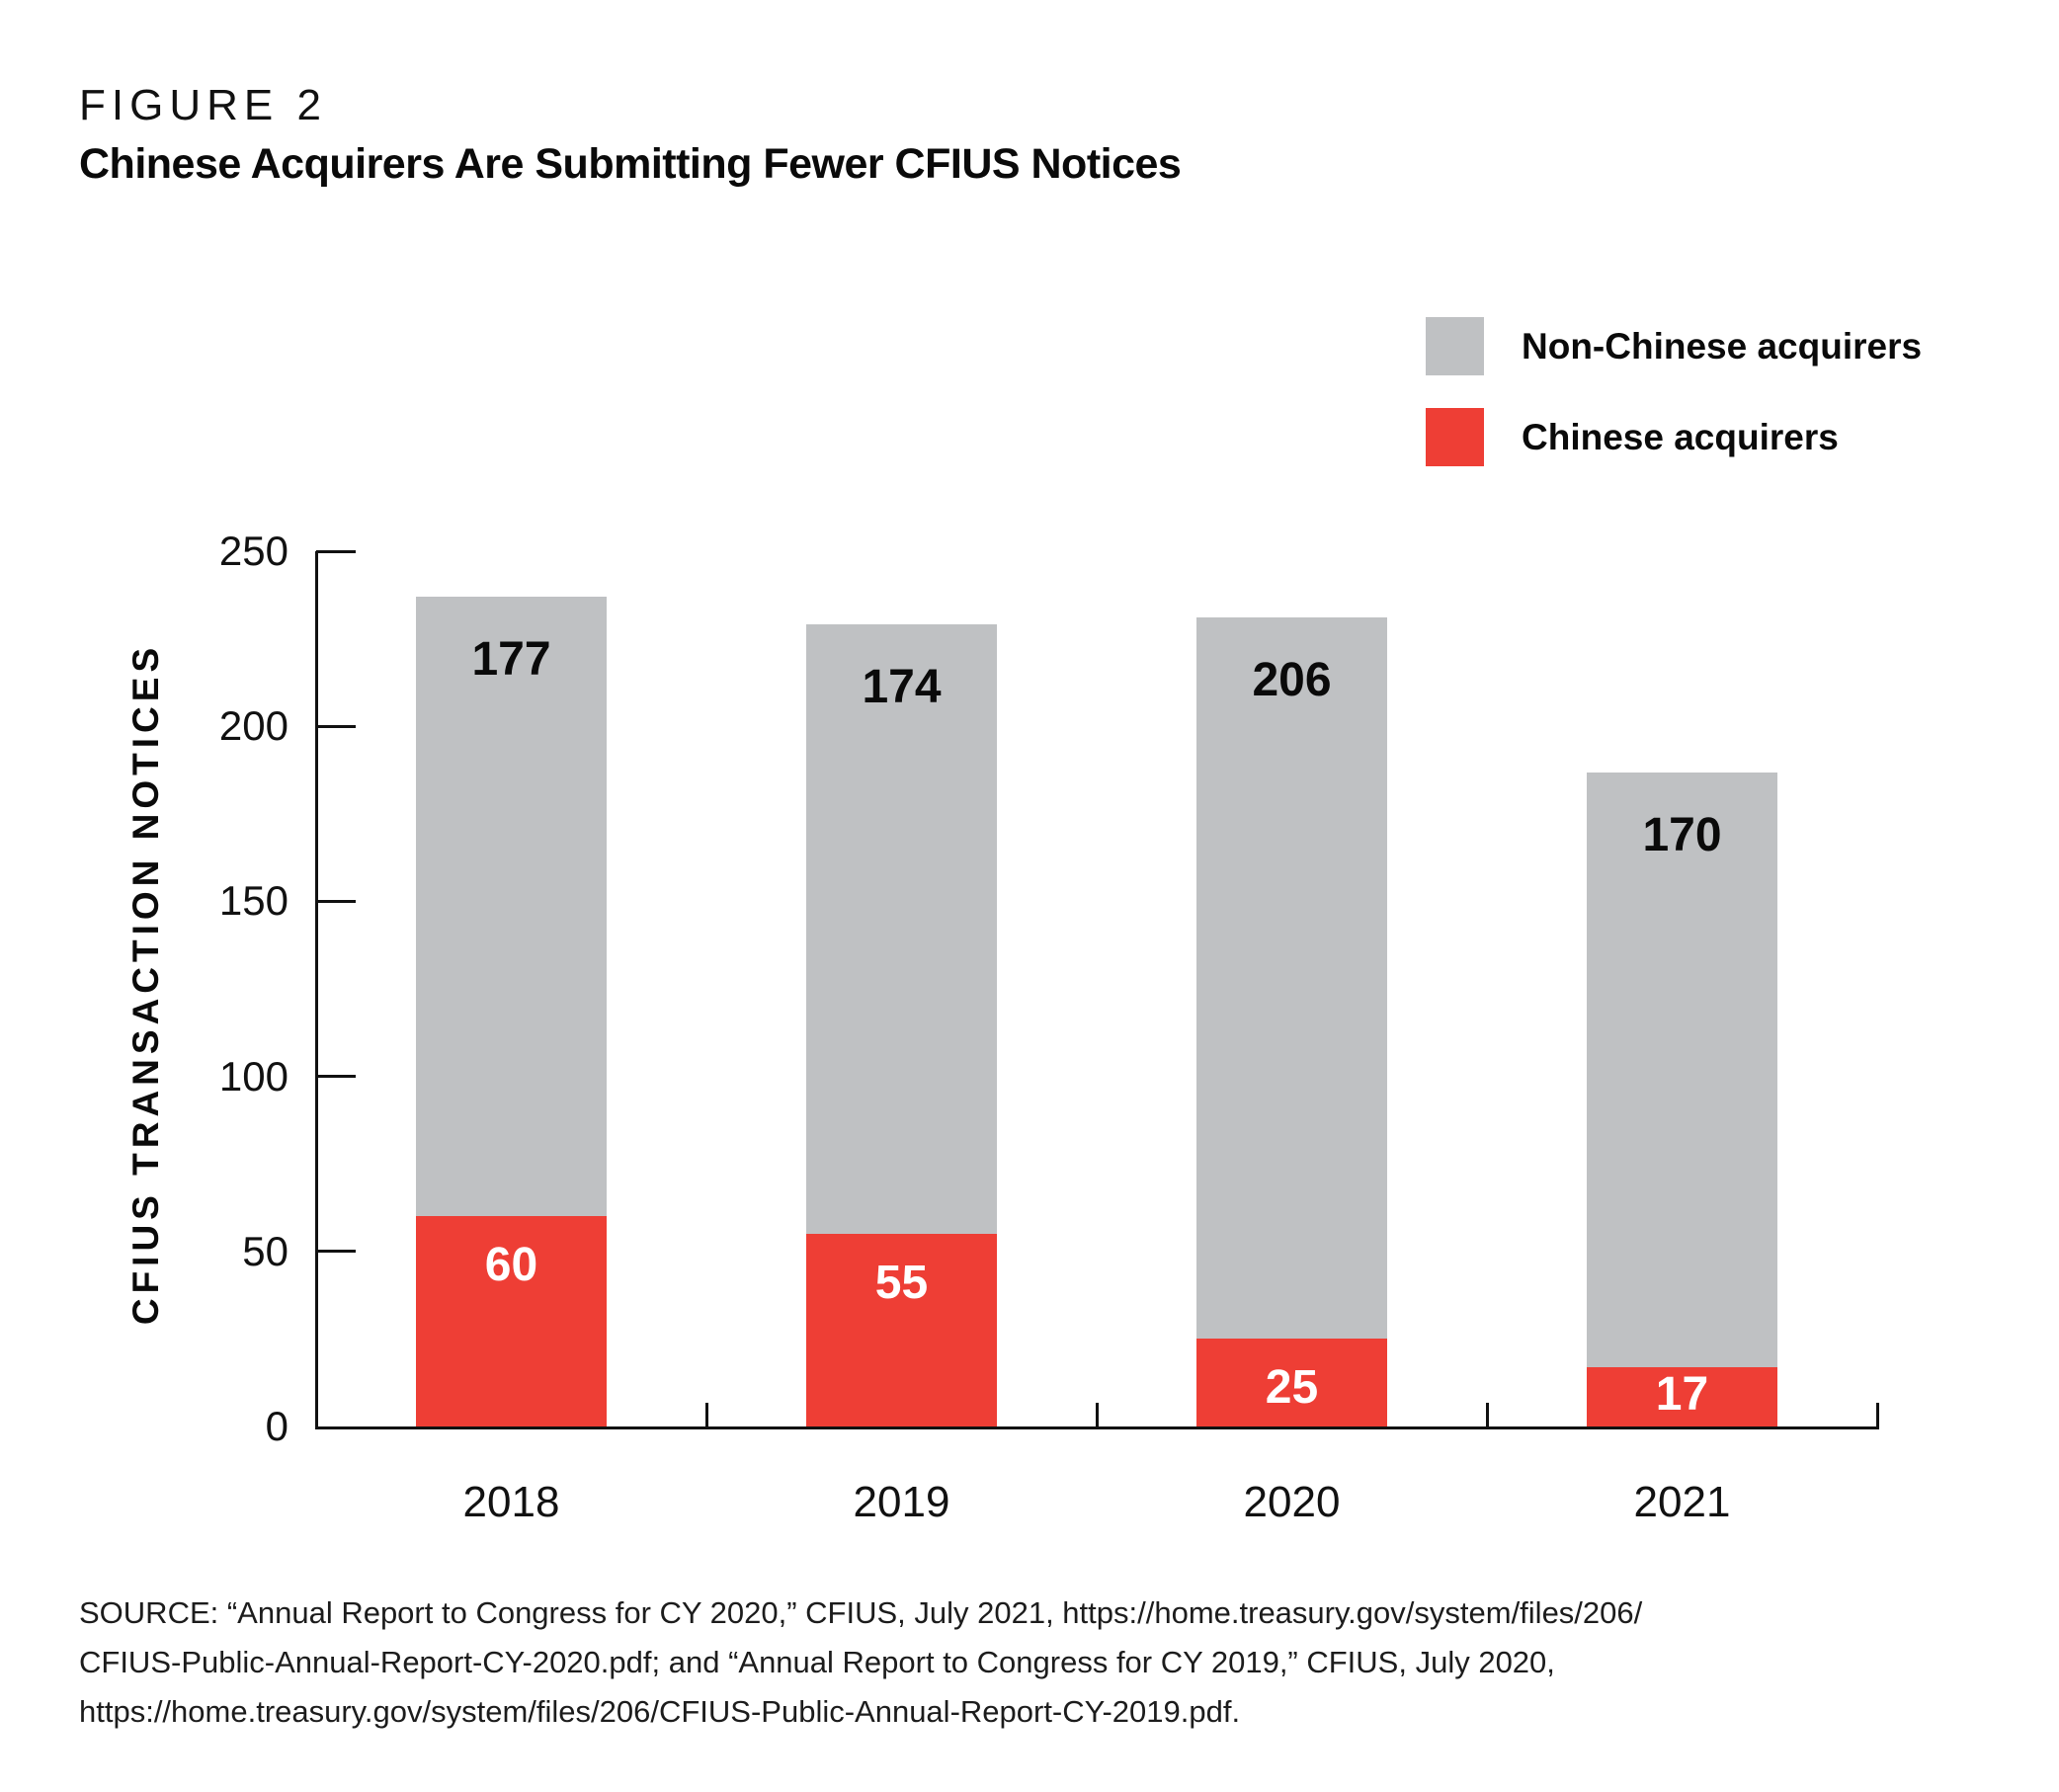  I want to click on x-axis-line, so click(1096, 1427).